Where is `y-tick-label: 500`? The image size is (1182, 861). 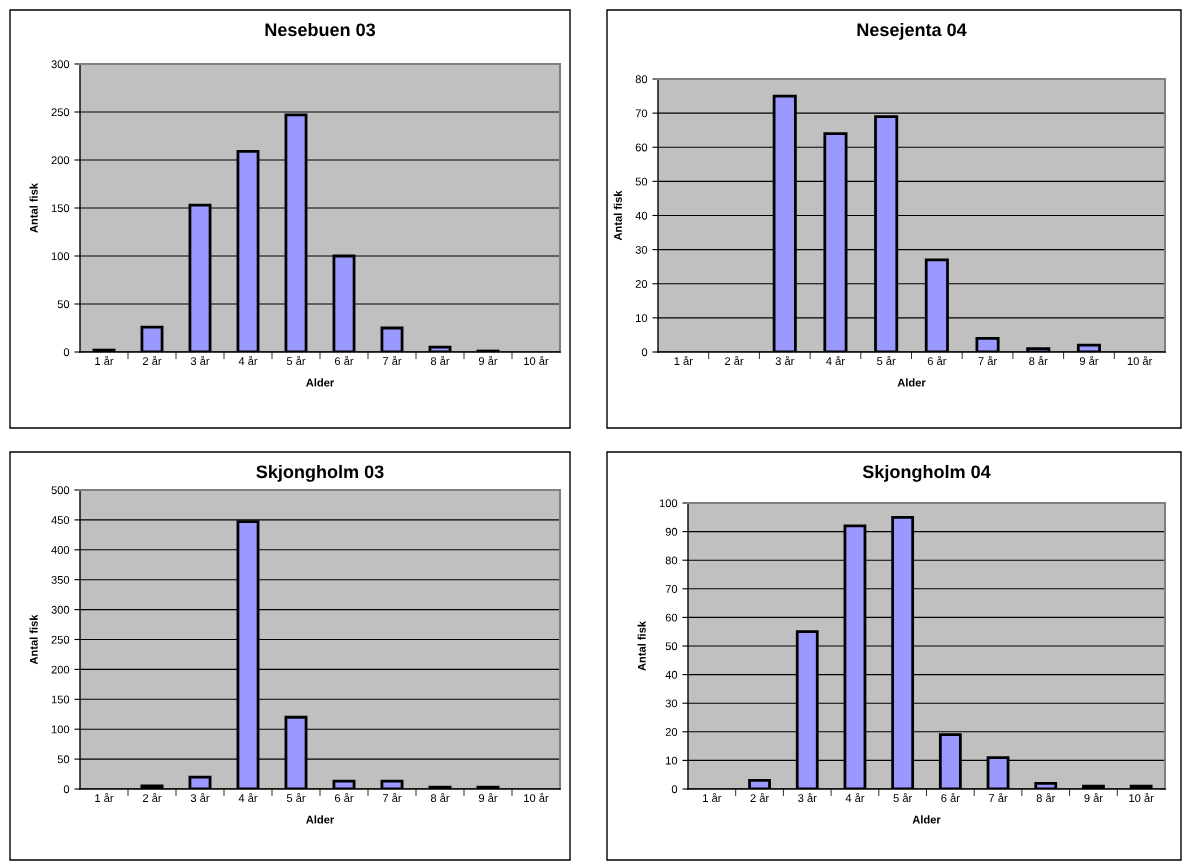 y-tick-label: 500 is located at coordinates (60, 490).